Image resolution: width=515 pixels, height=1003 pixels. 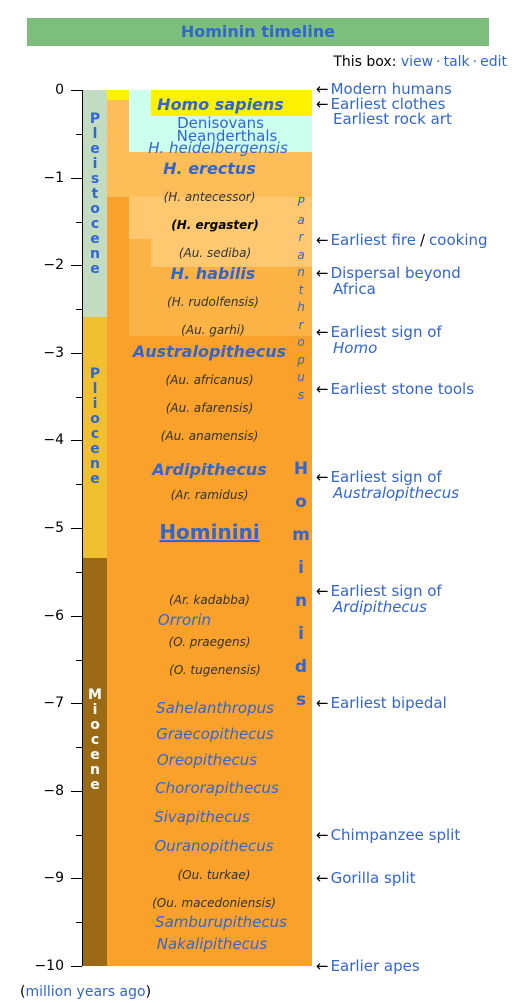 I want to click on taxon-ouranopithecus: Ouranopithecus, so click(x=214, y=846).